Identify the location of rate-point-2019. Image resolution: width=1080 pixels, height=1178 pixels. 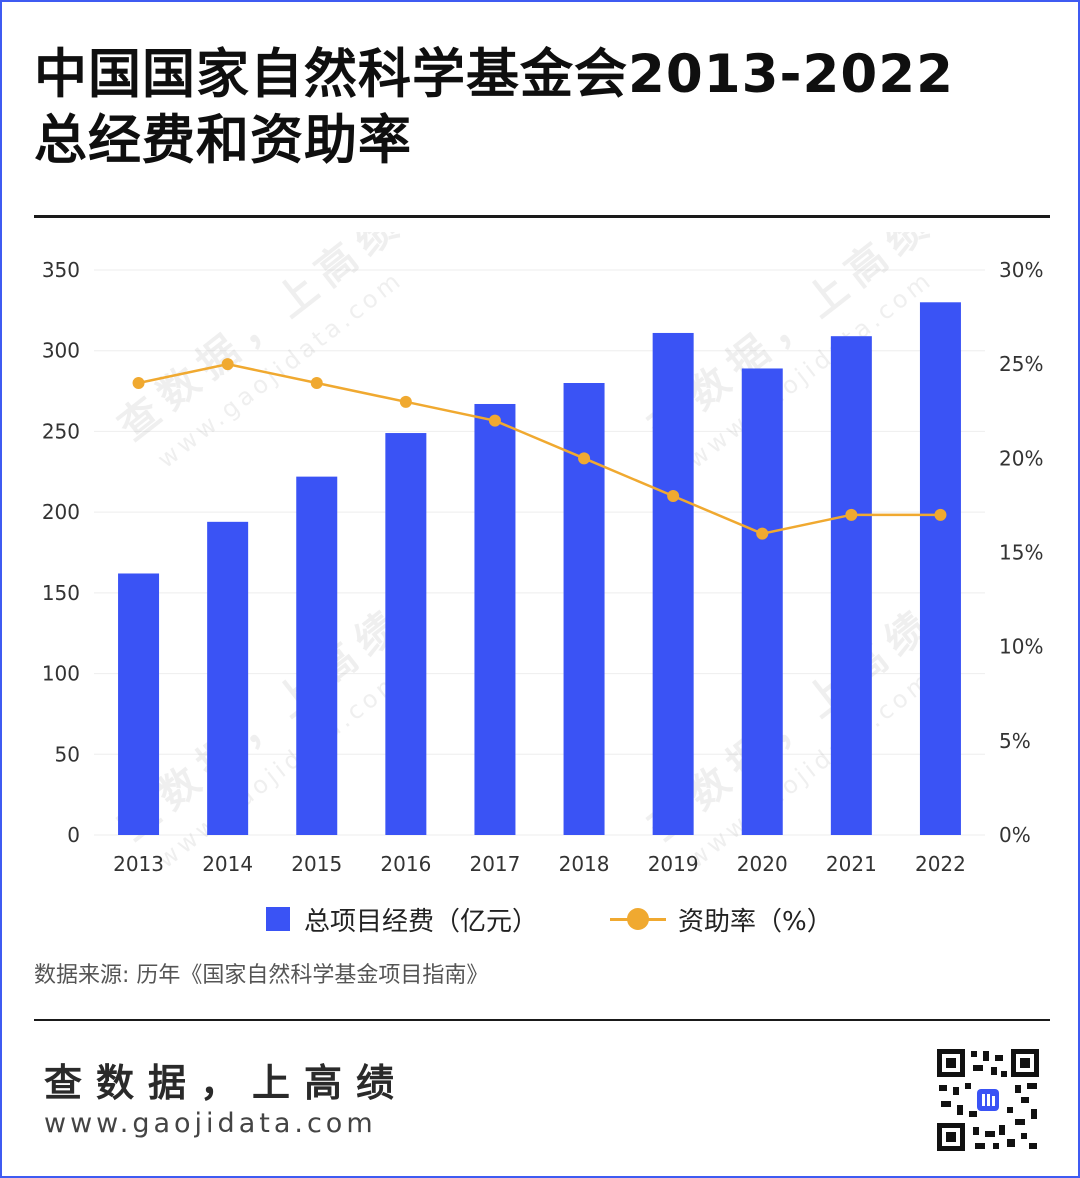
(673, 496).